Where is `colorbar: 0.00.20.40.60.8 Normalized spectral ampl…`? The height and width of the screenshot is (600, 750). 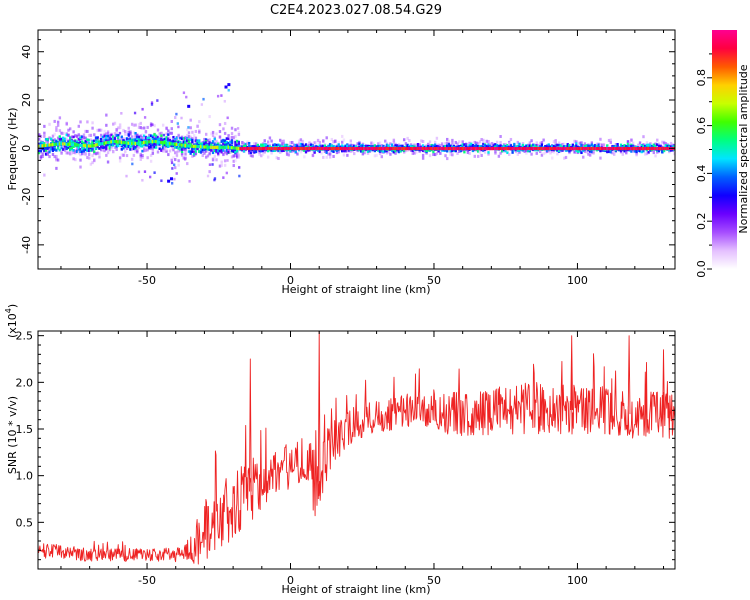
colorbar: 0.00.20.40.60.8 Normalized spectral ampl… is located at coordinates (722, 154).